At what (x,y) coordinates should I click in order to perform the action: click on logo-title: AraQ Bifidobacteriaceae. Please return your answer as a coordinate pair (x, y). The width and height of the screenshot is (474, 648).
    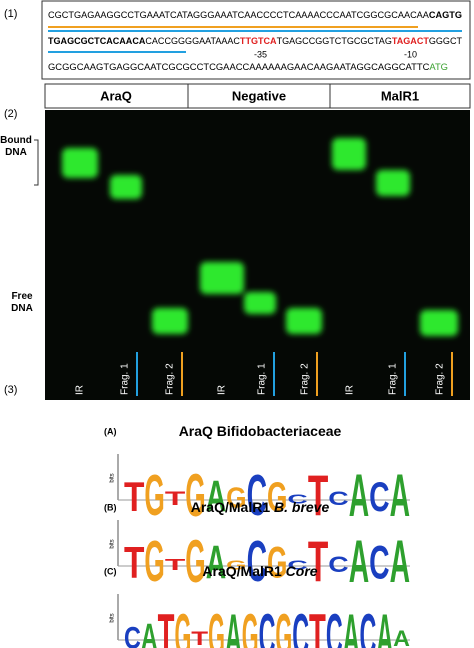
    Looking at the image, I should click on (260, 431).